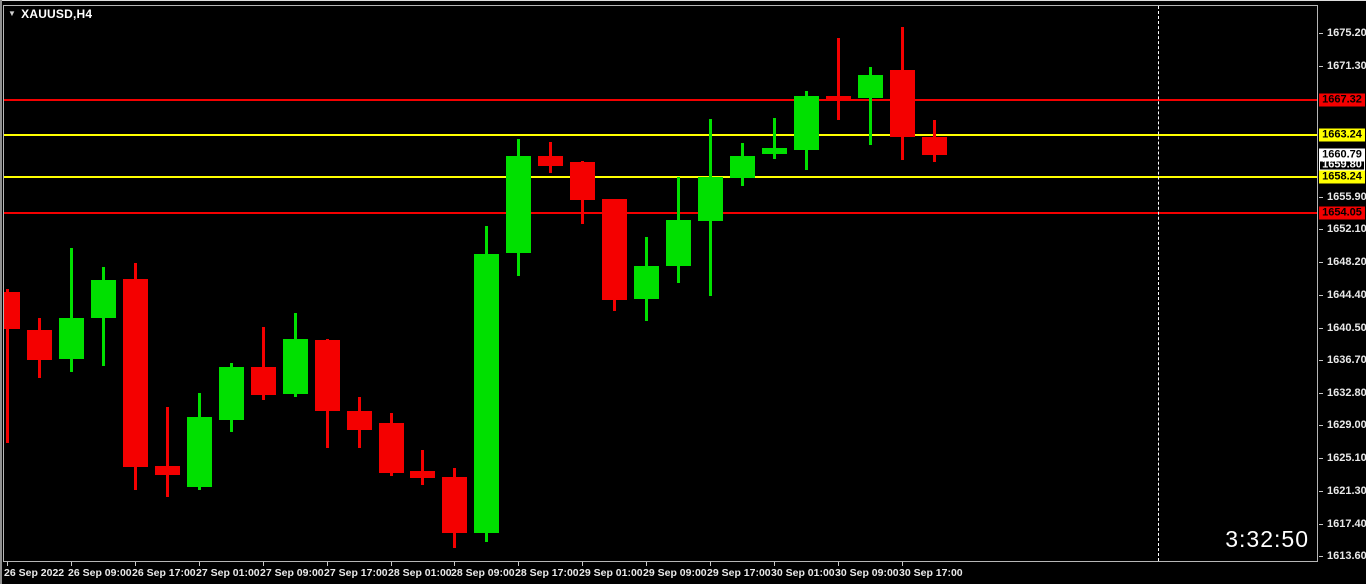 This screenshot has height=584, width=1366. Describe the element at coordinates (1346, 523) in the screenshot. I see `price-tick-label: 1617.40` at that location.